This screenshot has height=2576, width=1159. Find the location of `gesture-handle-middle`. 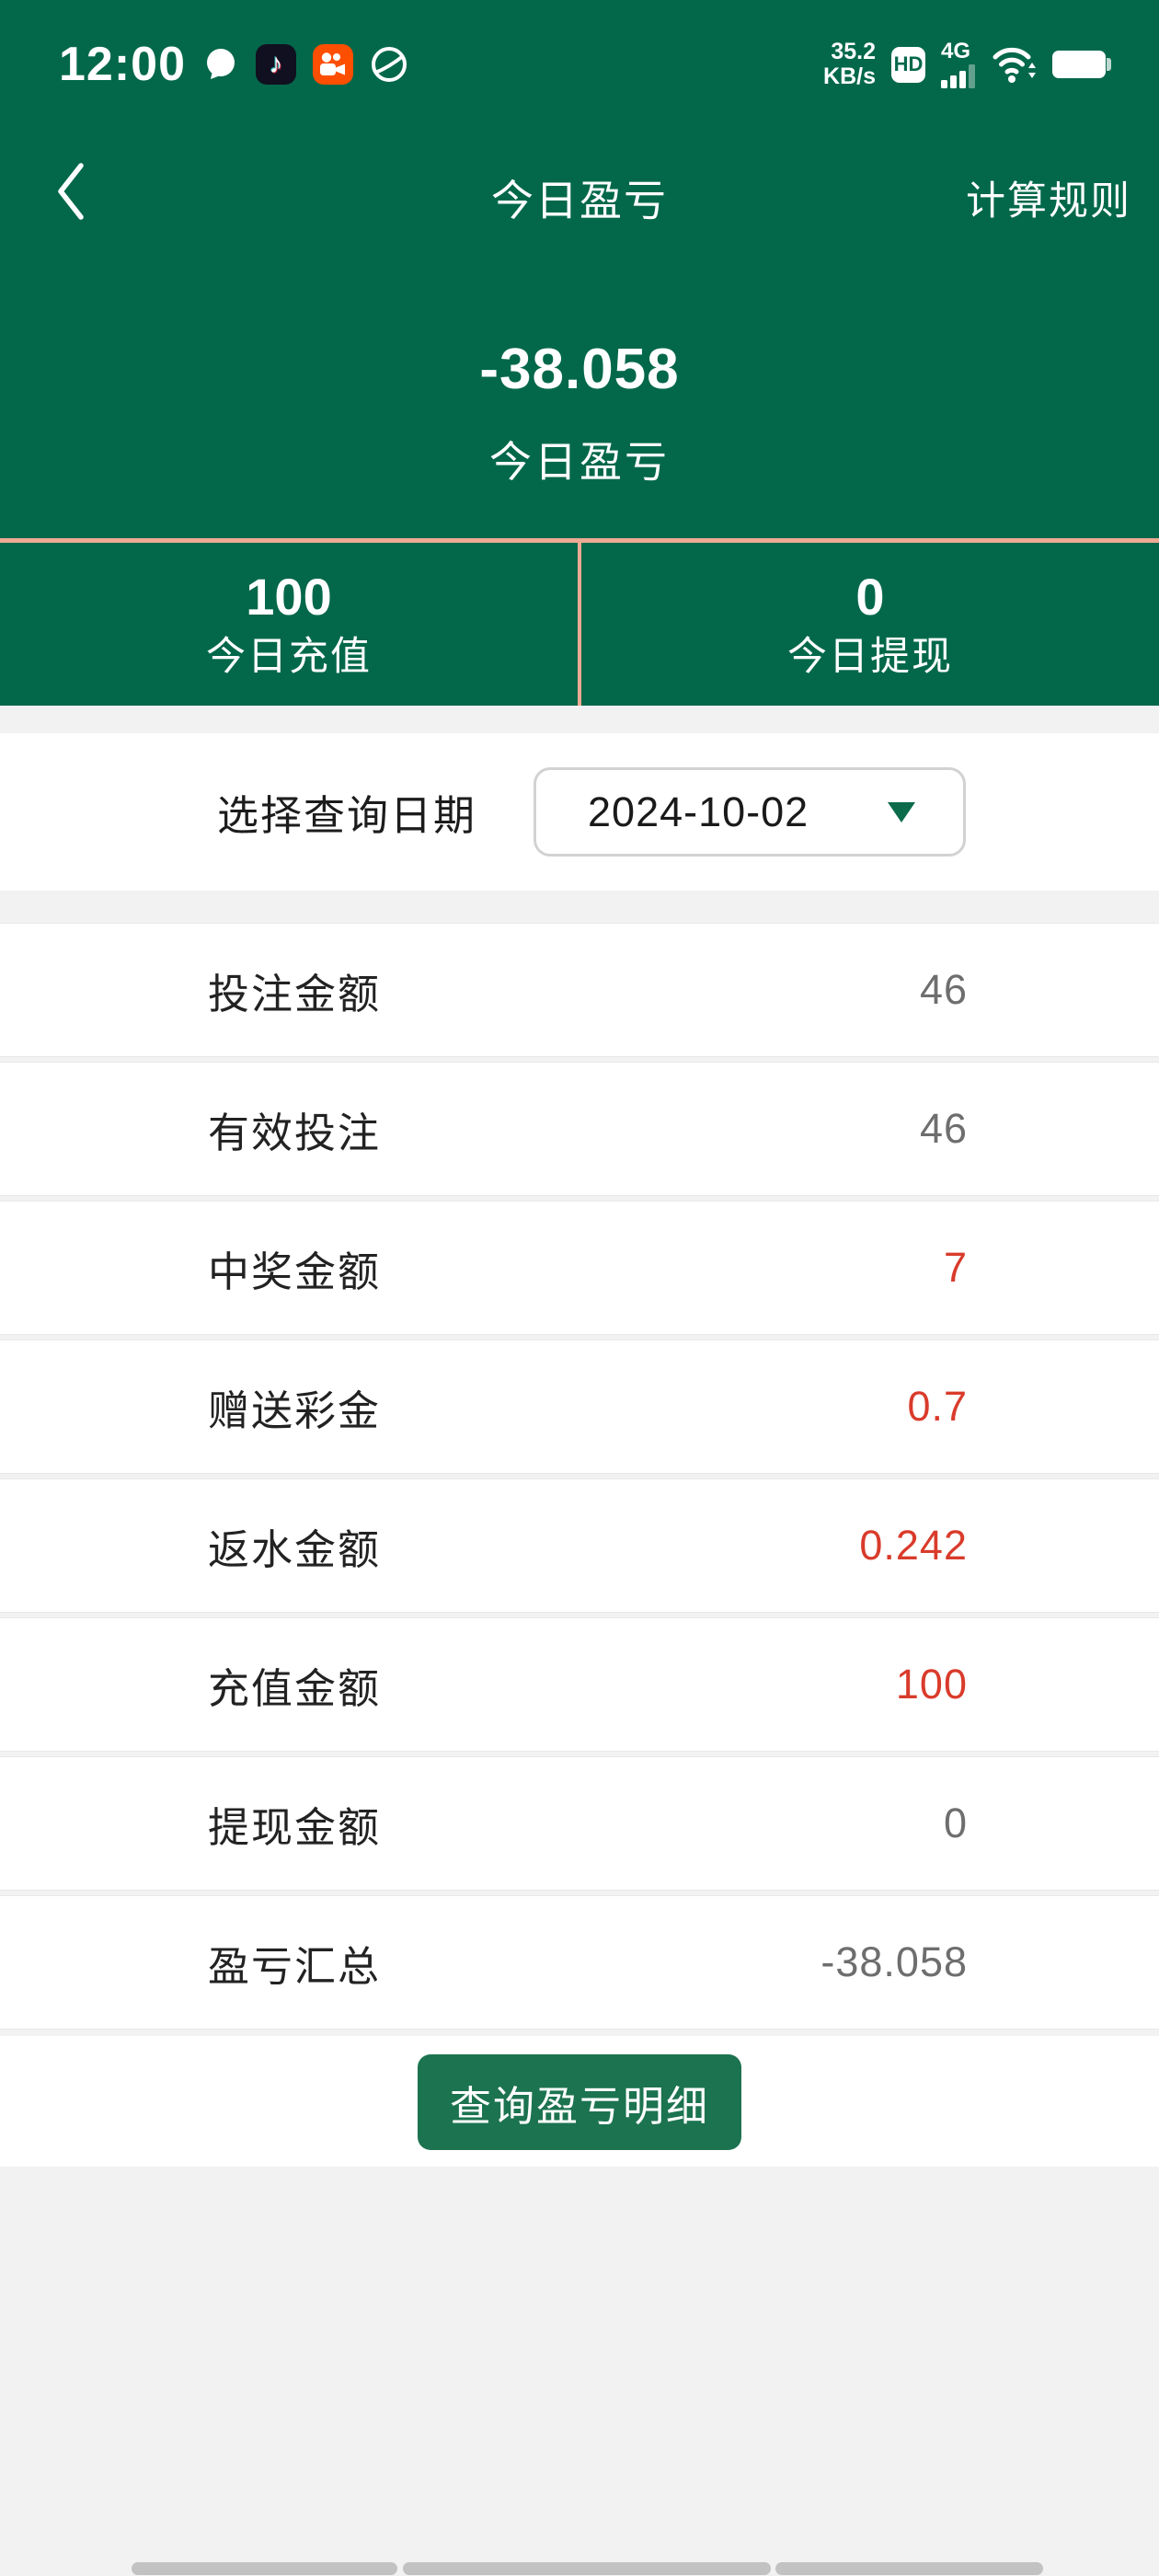

gesture-handle-middle is located at coordinates (587, 2568).